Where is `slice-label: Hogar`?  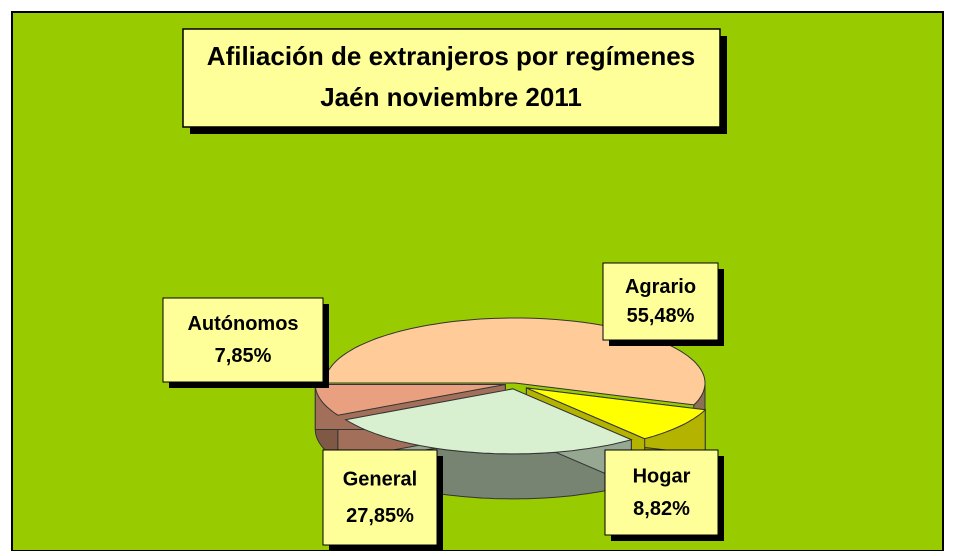 slice-label: Hogar is located at coordinates (662, 476).